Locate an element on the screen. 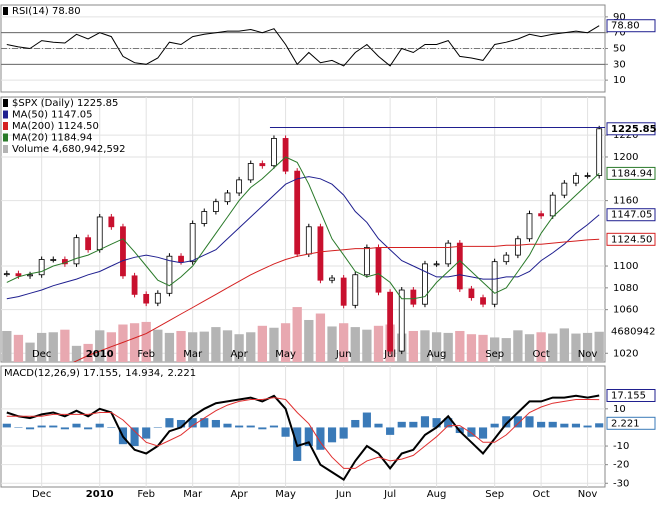 Image resolution: width=659 pixels, height=516 pixels. y-tick-label: 50 is located at coordinates (619, 49).